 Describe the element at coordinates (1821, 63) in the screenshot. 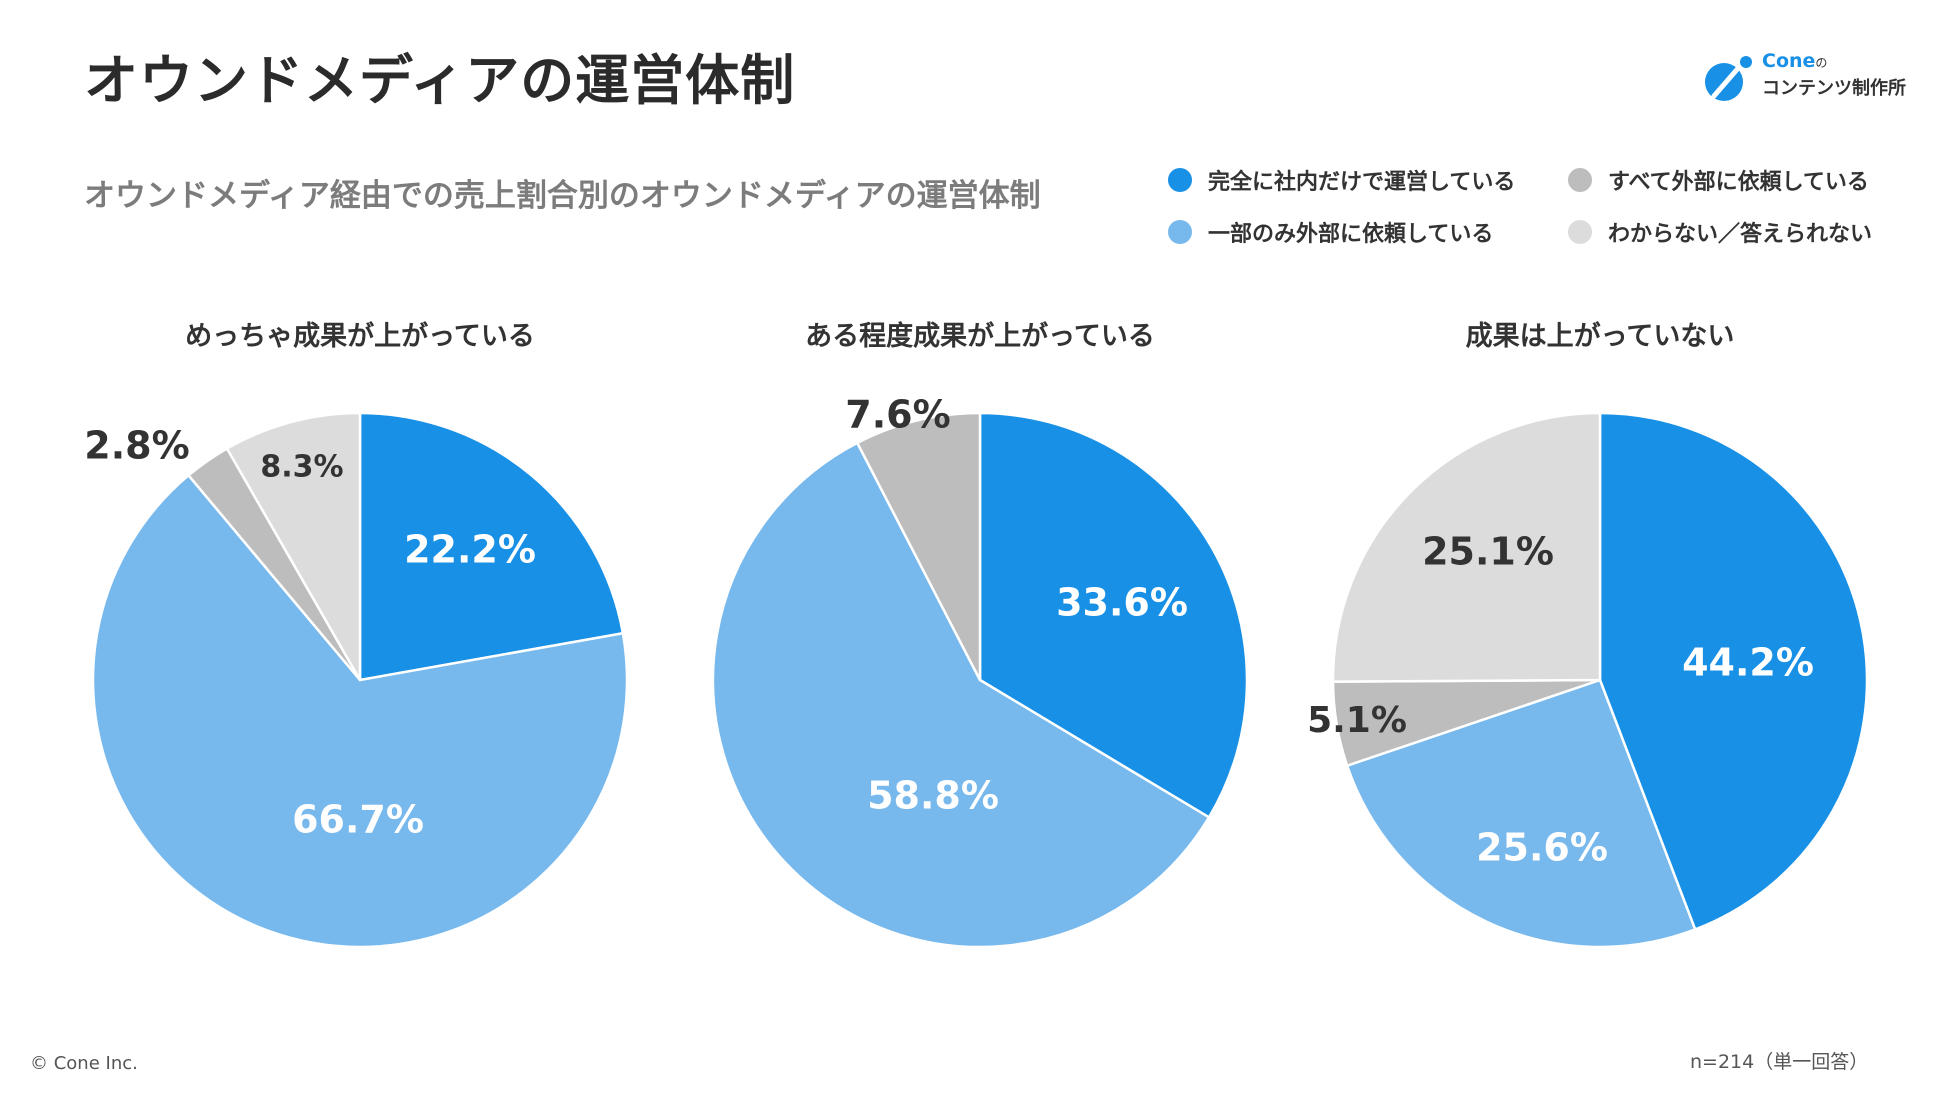

I see `logo-particle: の` at that location.